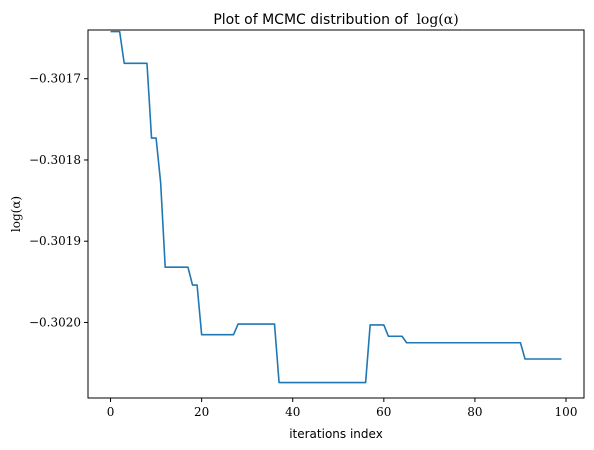 Image resolution: width=594 pixels, height=450 pixels. What do you see at coordinates (55, 160) in the screenshot?
I see `y-tick-label: −0.3018` at bounding box center [55, 160].